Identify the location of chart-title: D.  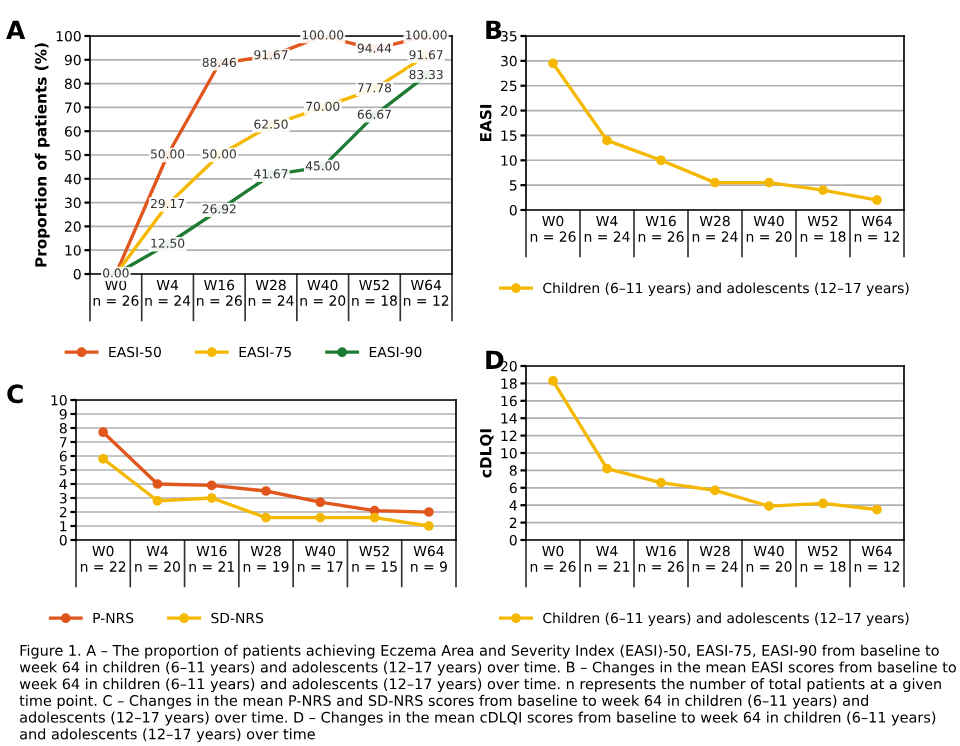
(495, 359).